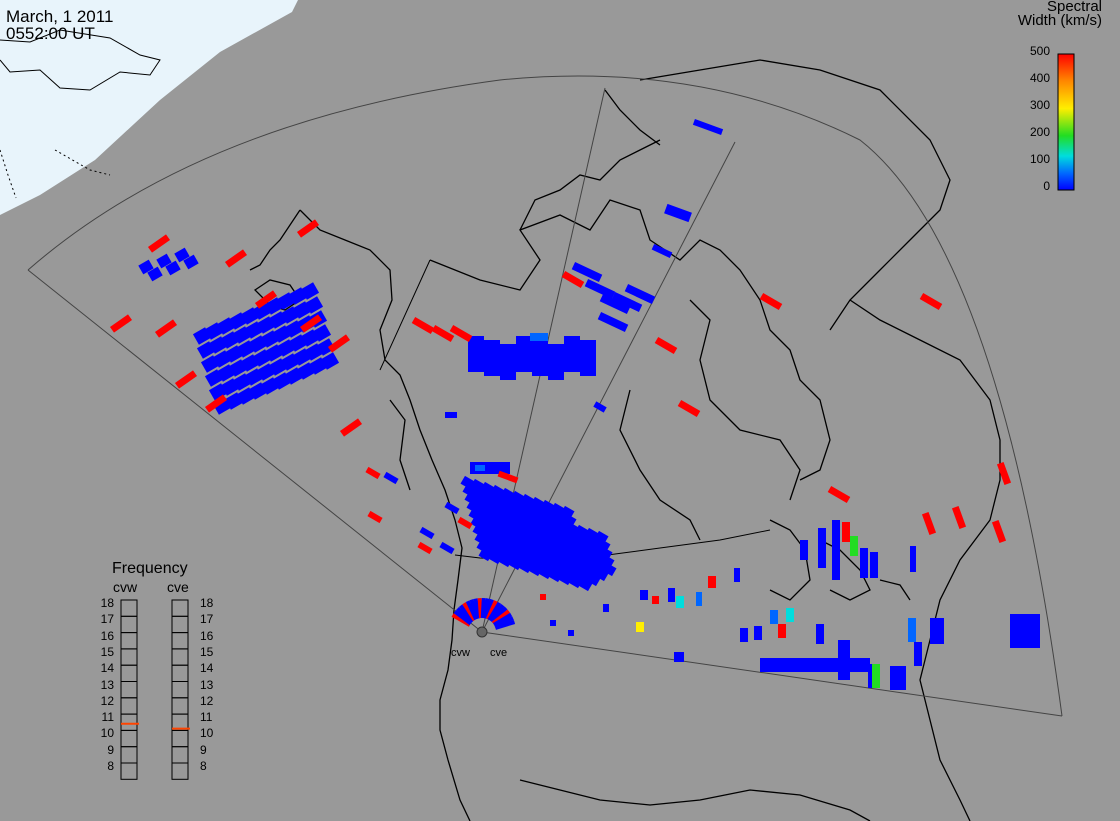 Image resolution: width=1120 pixels, height=821 pixels. What do you see at coordinates (107, 668) in the screenshot?
I see `frequency-tick-left: 14` at bounding box center [107, 668].